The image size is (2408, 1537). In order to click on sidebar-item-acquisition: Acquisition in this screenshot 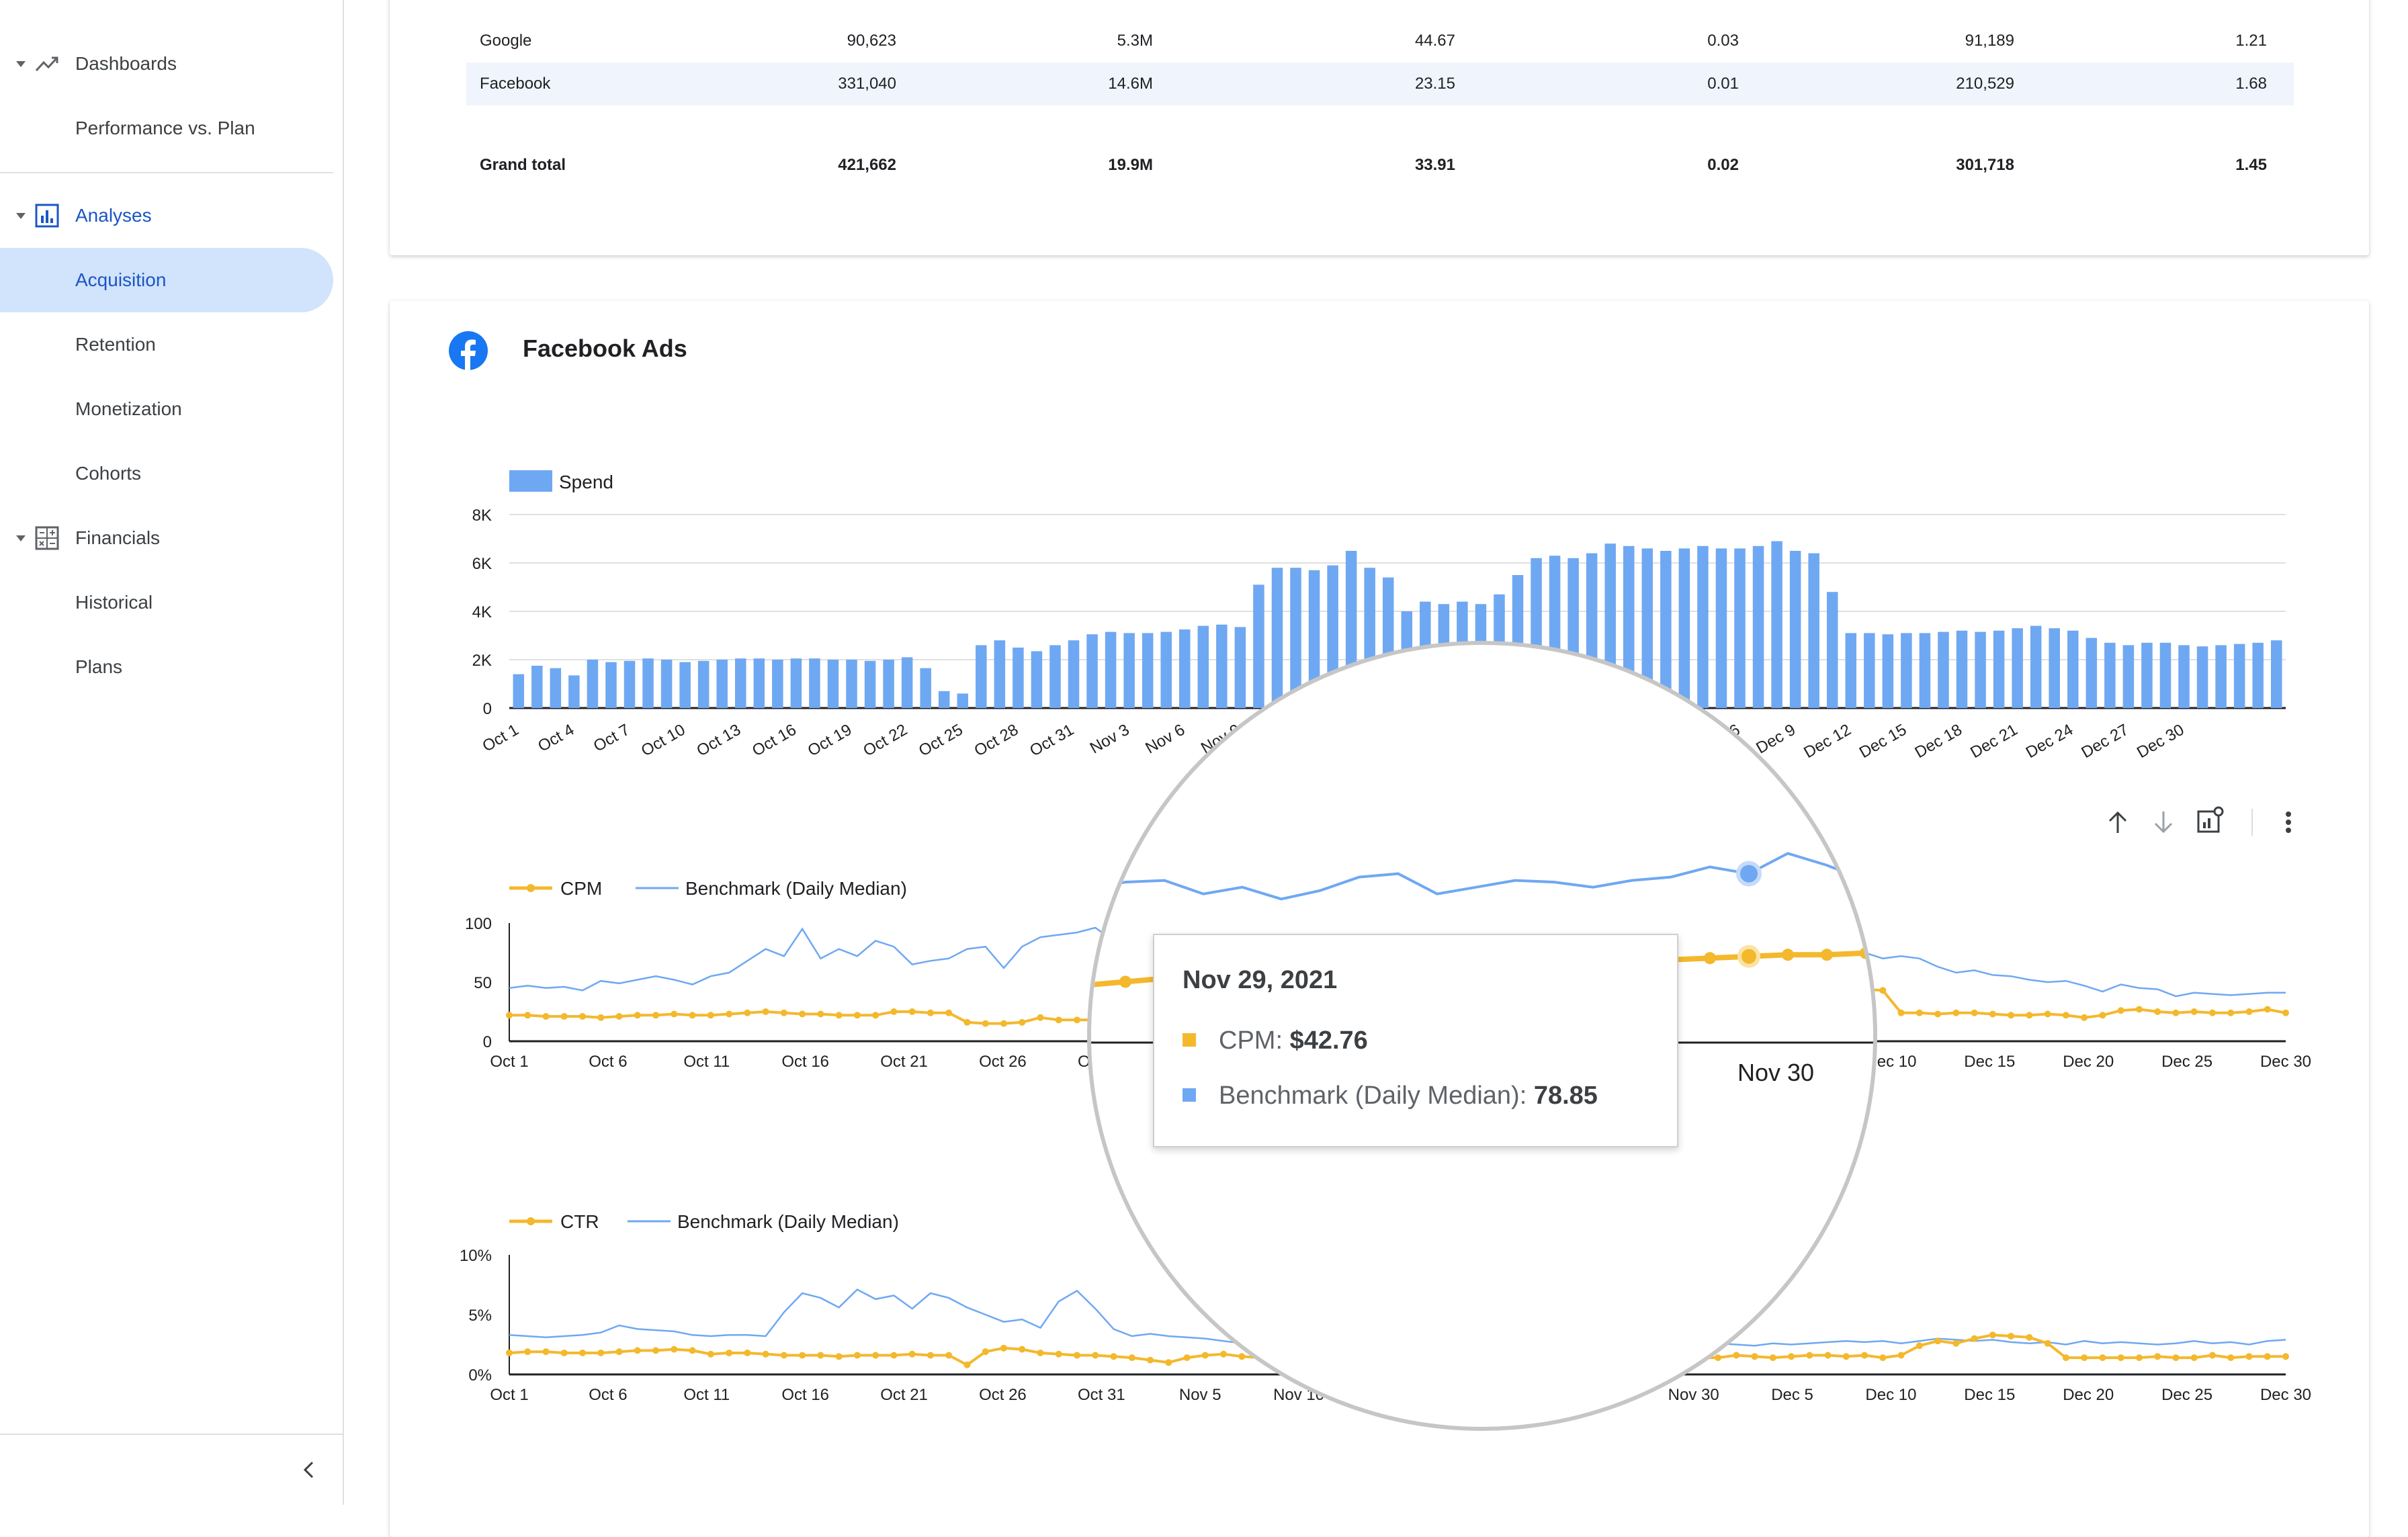, I will do `click(166, 280)`.